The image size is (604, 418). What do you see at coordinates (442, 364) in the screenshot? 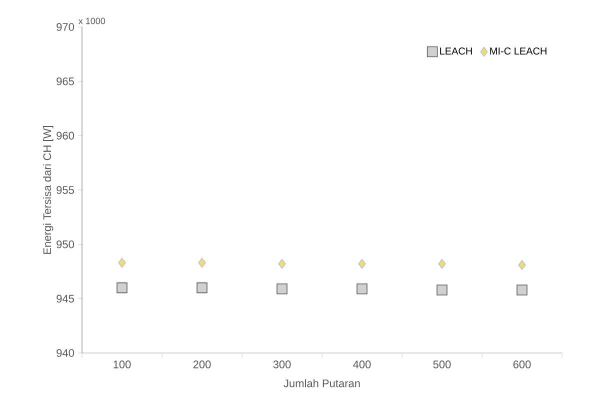
I see `x-tick-label: 500` at bounding box center [442, 364].